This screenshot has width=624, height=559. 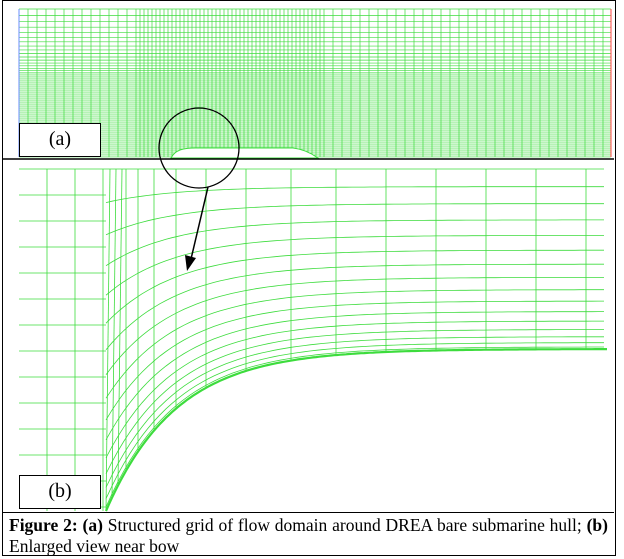 What do you see at coordinates (190, 263) in the screenshot?
I see `arrow-head` at bounding box center [190, 263].